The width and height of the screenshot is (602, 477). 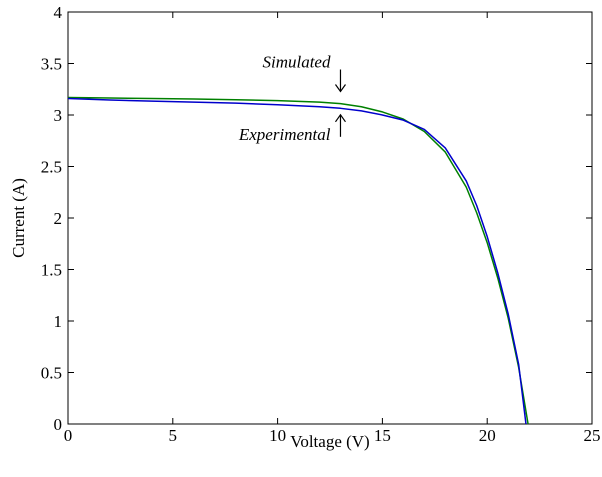 I want to click on y-tick-label: 0.5, so click(x=51, y=373).